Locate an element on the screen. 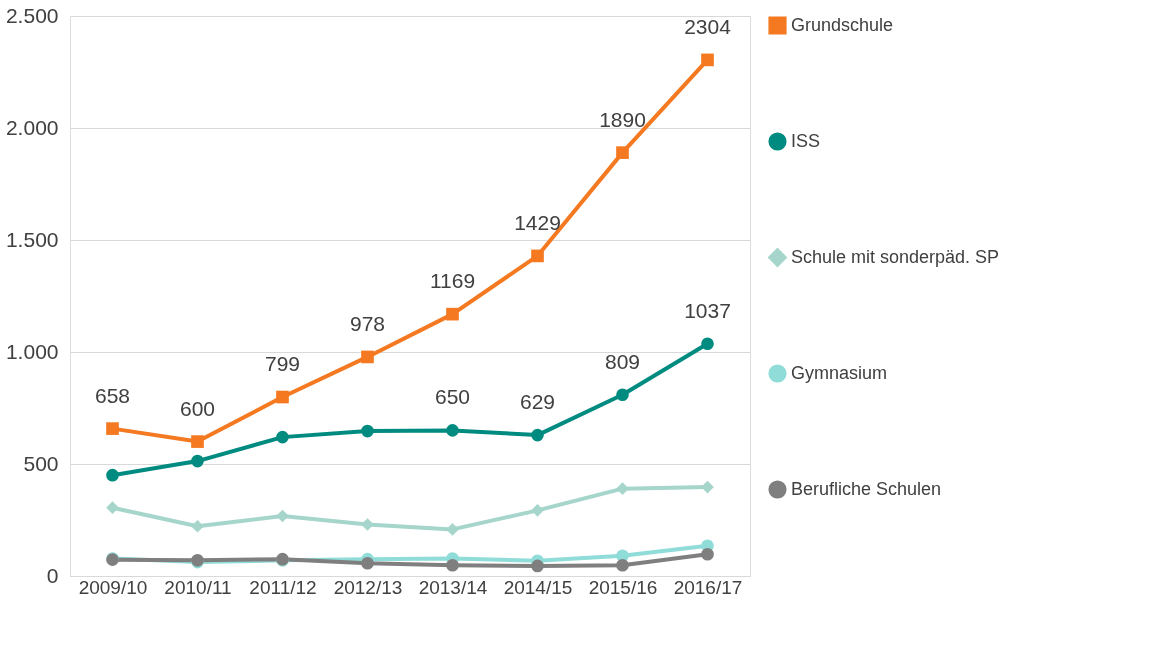 Image resolution: width=1149 pixels, height=666 pixels. data-label: 2304 is located at coordinates (708, 26).